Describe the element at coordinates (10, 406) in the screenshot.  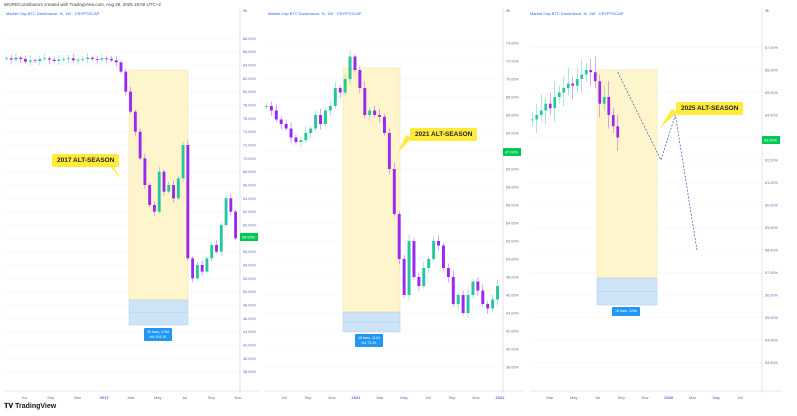
I see `tv-icon: 𝐓𝐕` at that location.